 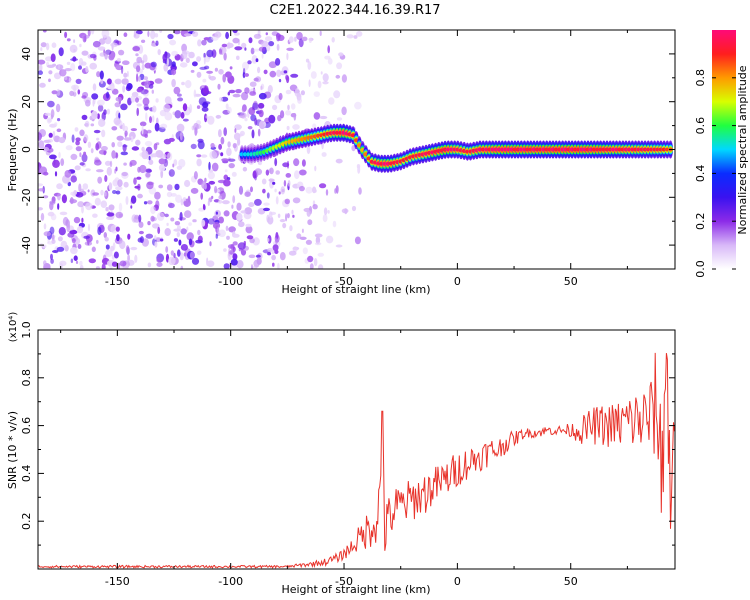 What do you see at coordinates (26, 54) in the screenshot?
I see `y-tick-label: 40` at bounding box center [26, 54].